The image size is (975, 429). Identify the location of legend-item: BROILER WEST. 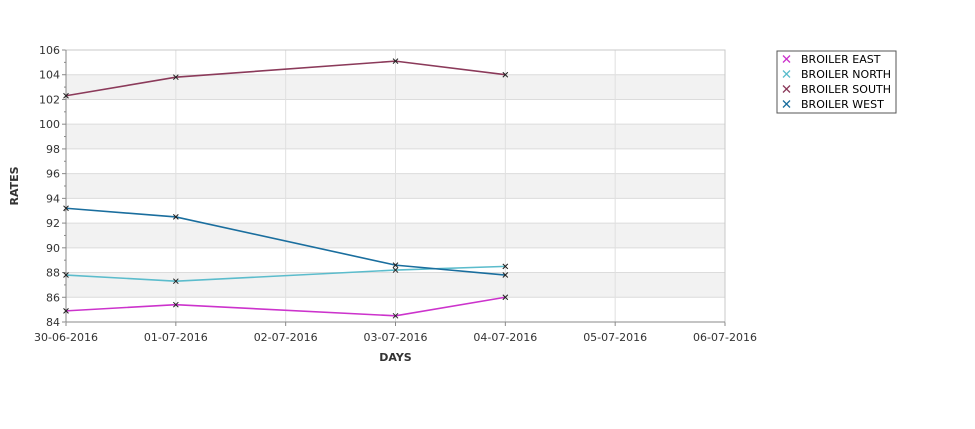
(833, 104).